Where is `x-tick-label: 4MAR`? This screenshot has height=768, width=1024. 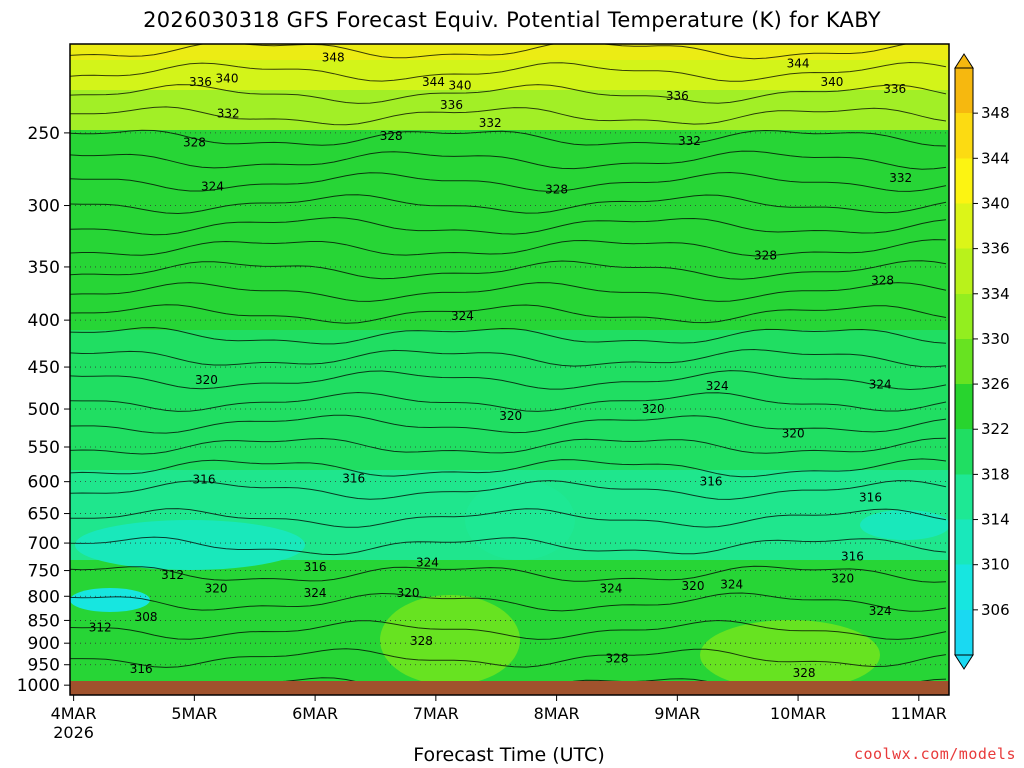
x-tick-label: 4MAR is located at coordinates (74, 713).